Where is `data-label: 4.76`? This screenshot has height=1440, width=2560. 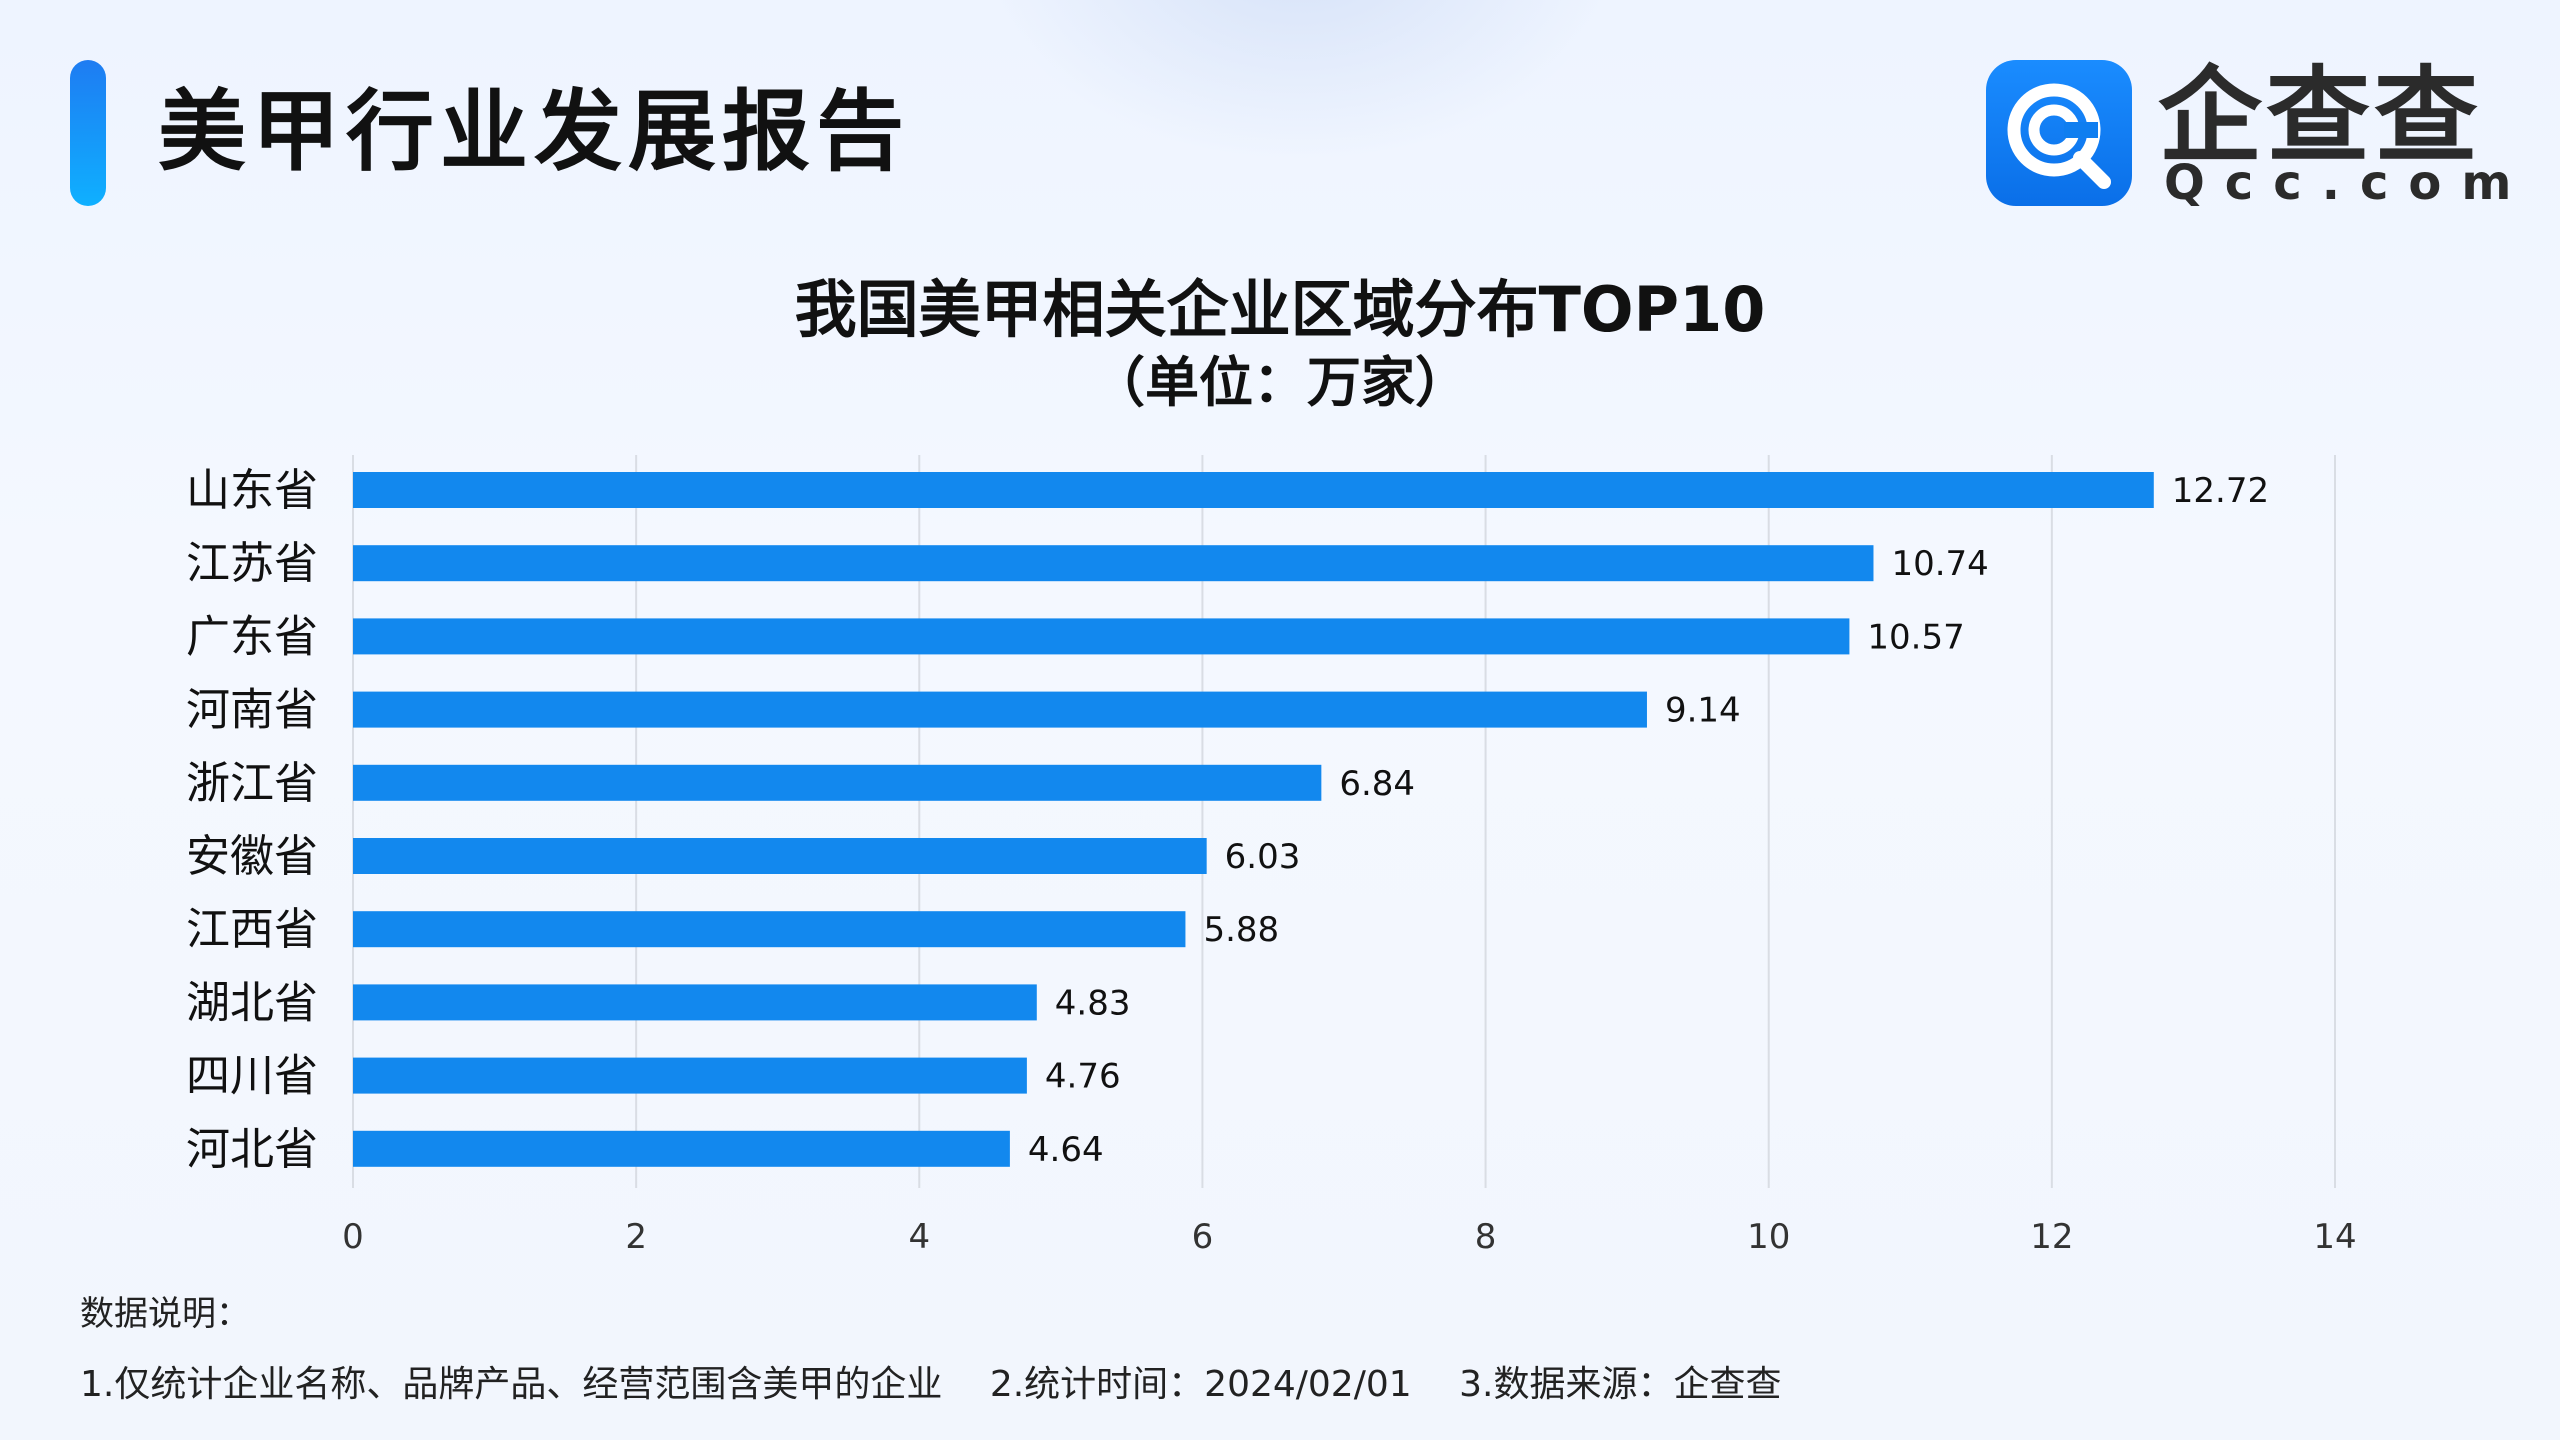
data-label: 4.76 is located at coordinates (1083, 1077).